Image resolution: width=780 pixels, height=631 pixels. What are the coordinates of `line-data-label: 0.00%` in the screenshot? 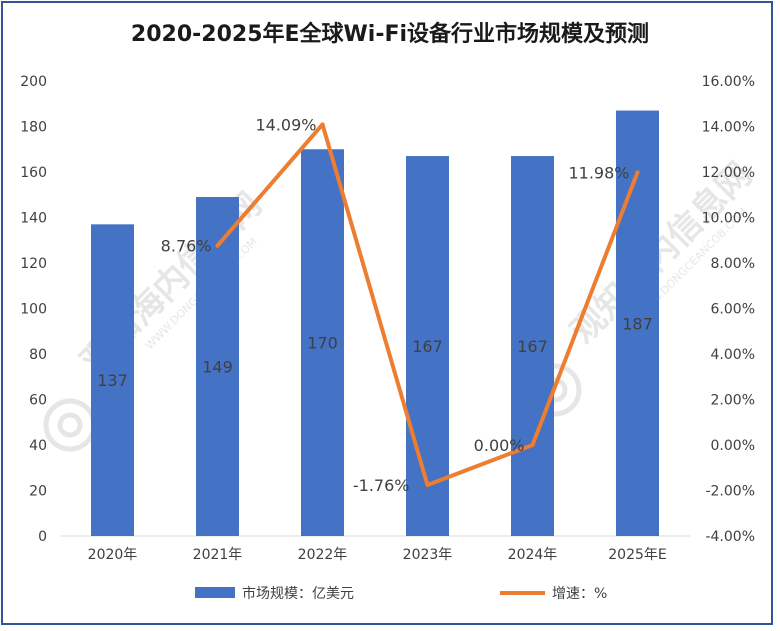 It's located at (499, 445).